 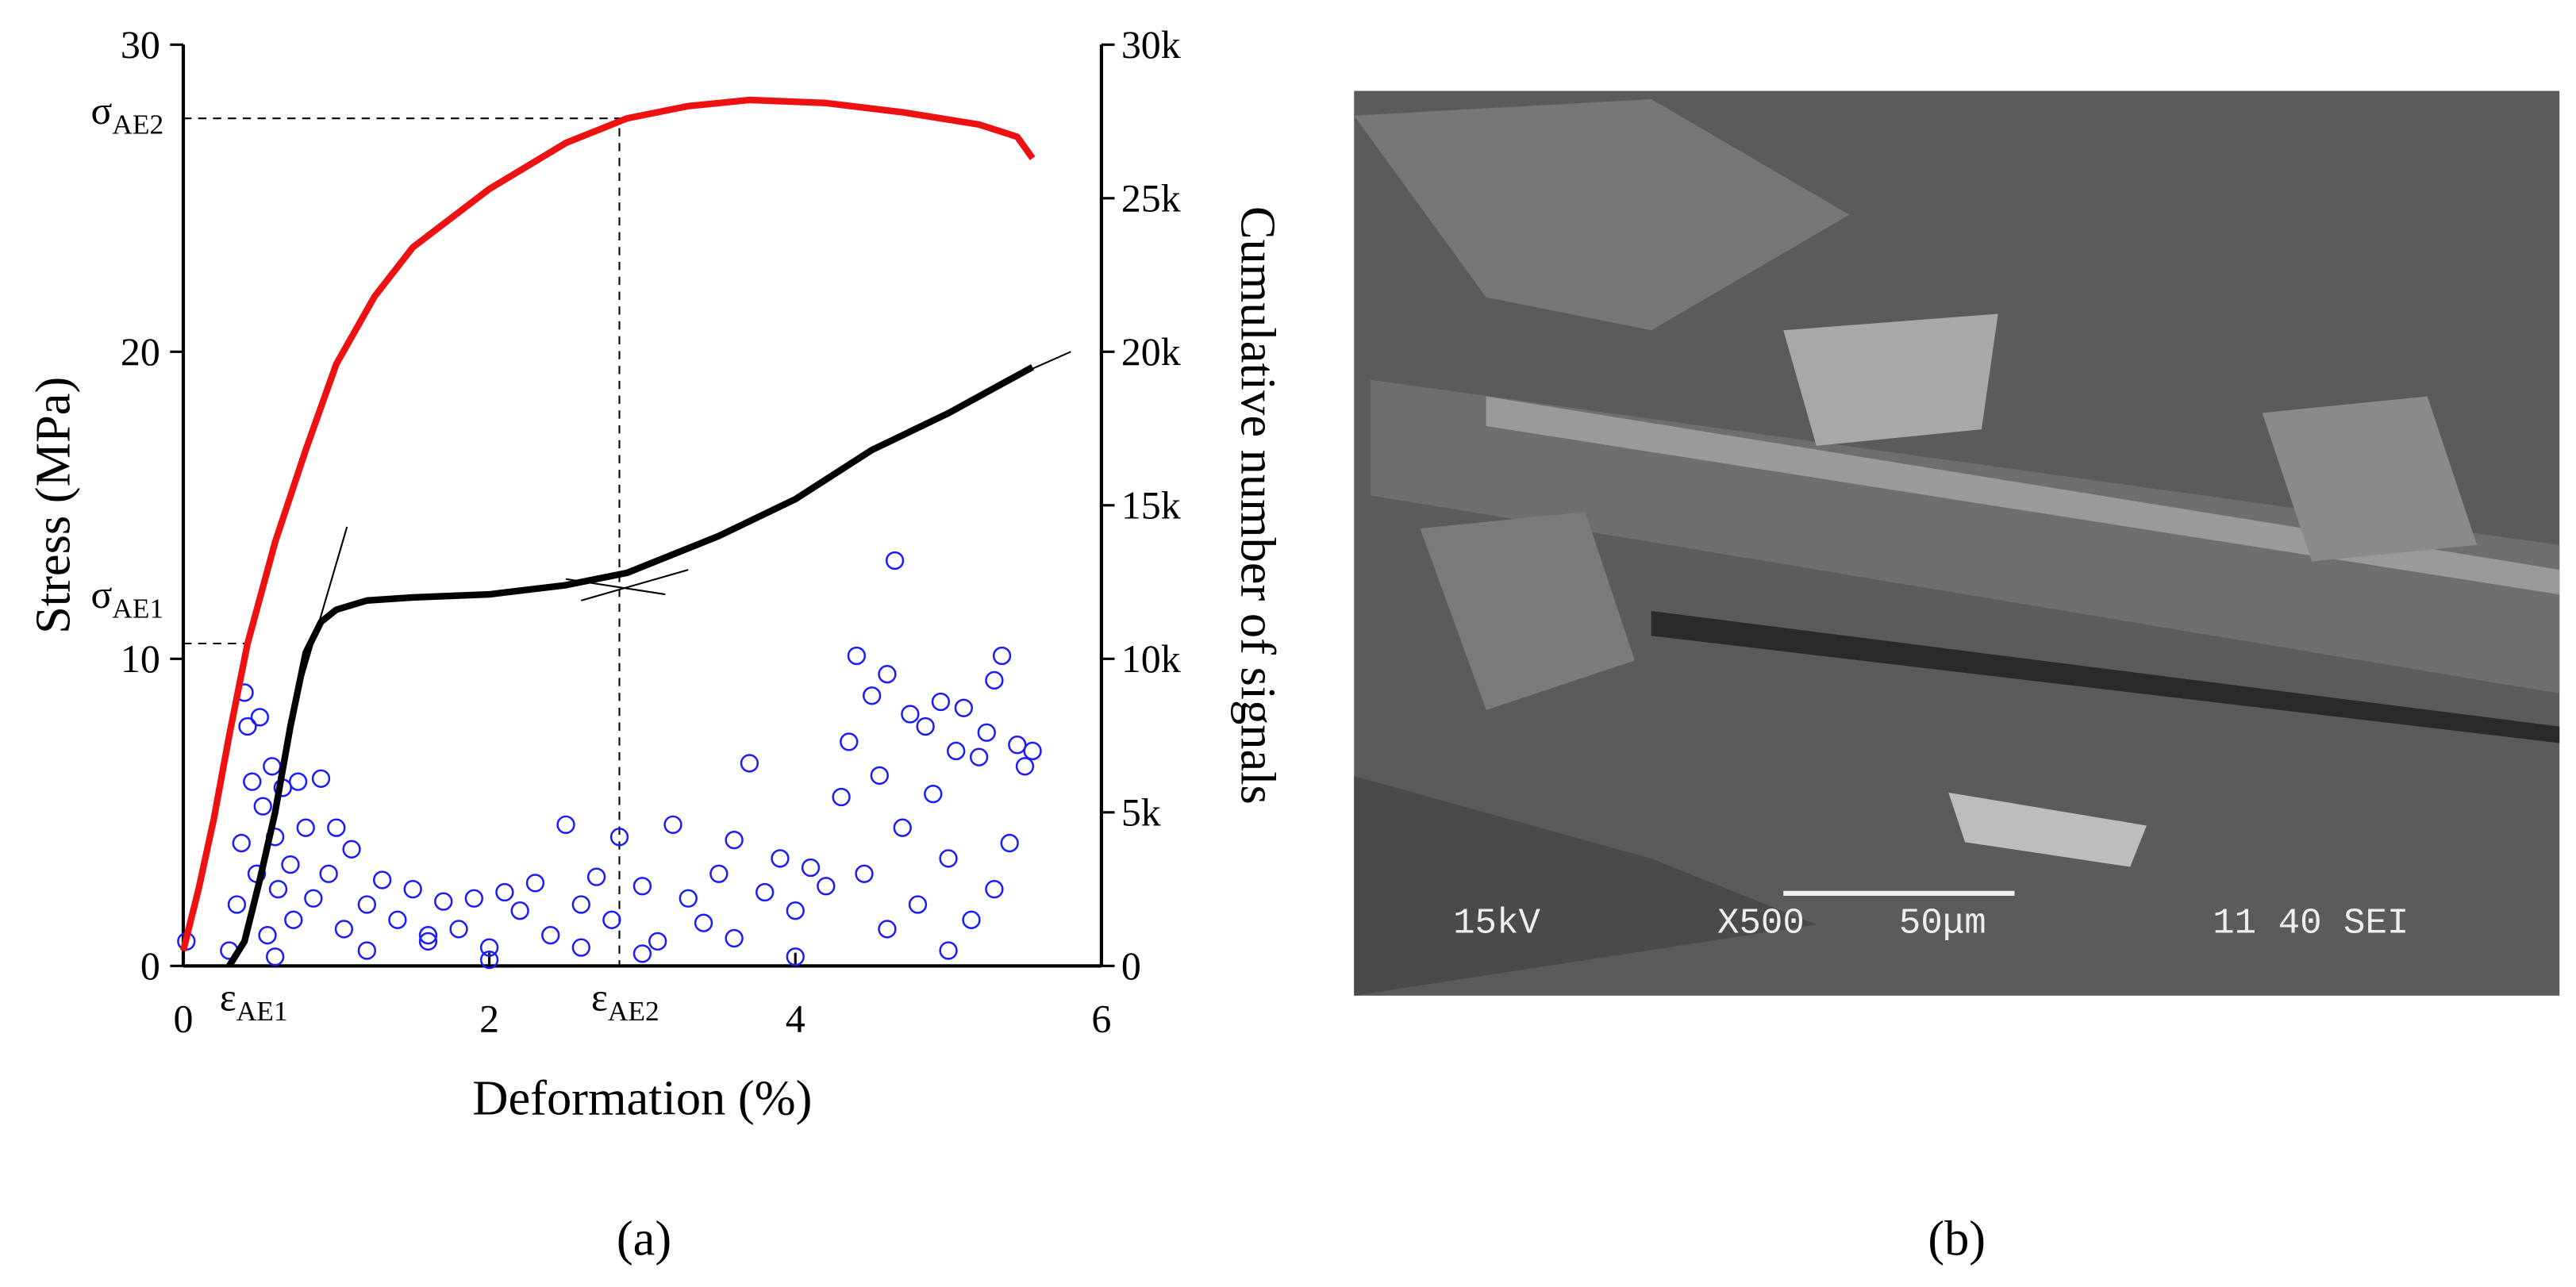 I want to click on texture, so click(x=1602, y=215).